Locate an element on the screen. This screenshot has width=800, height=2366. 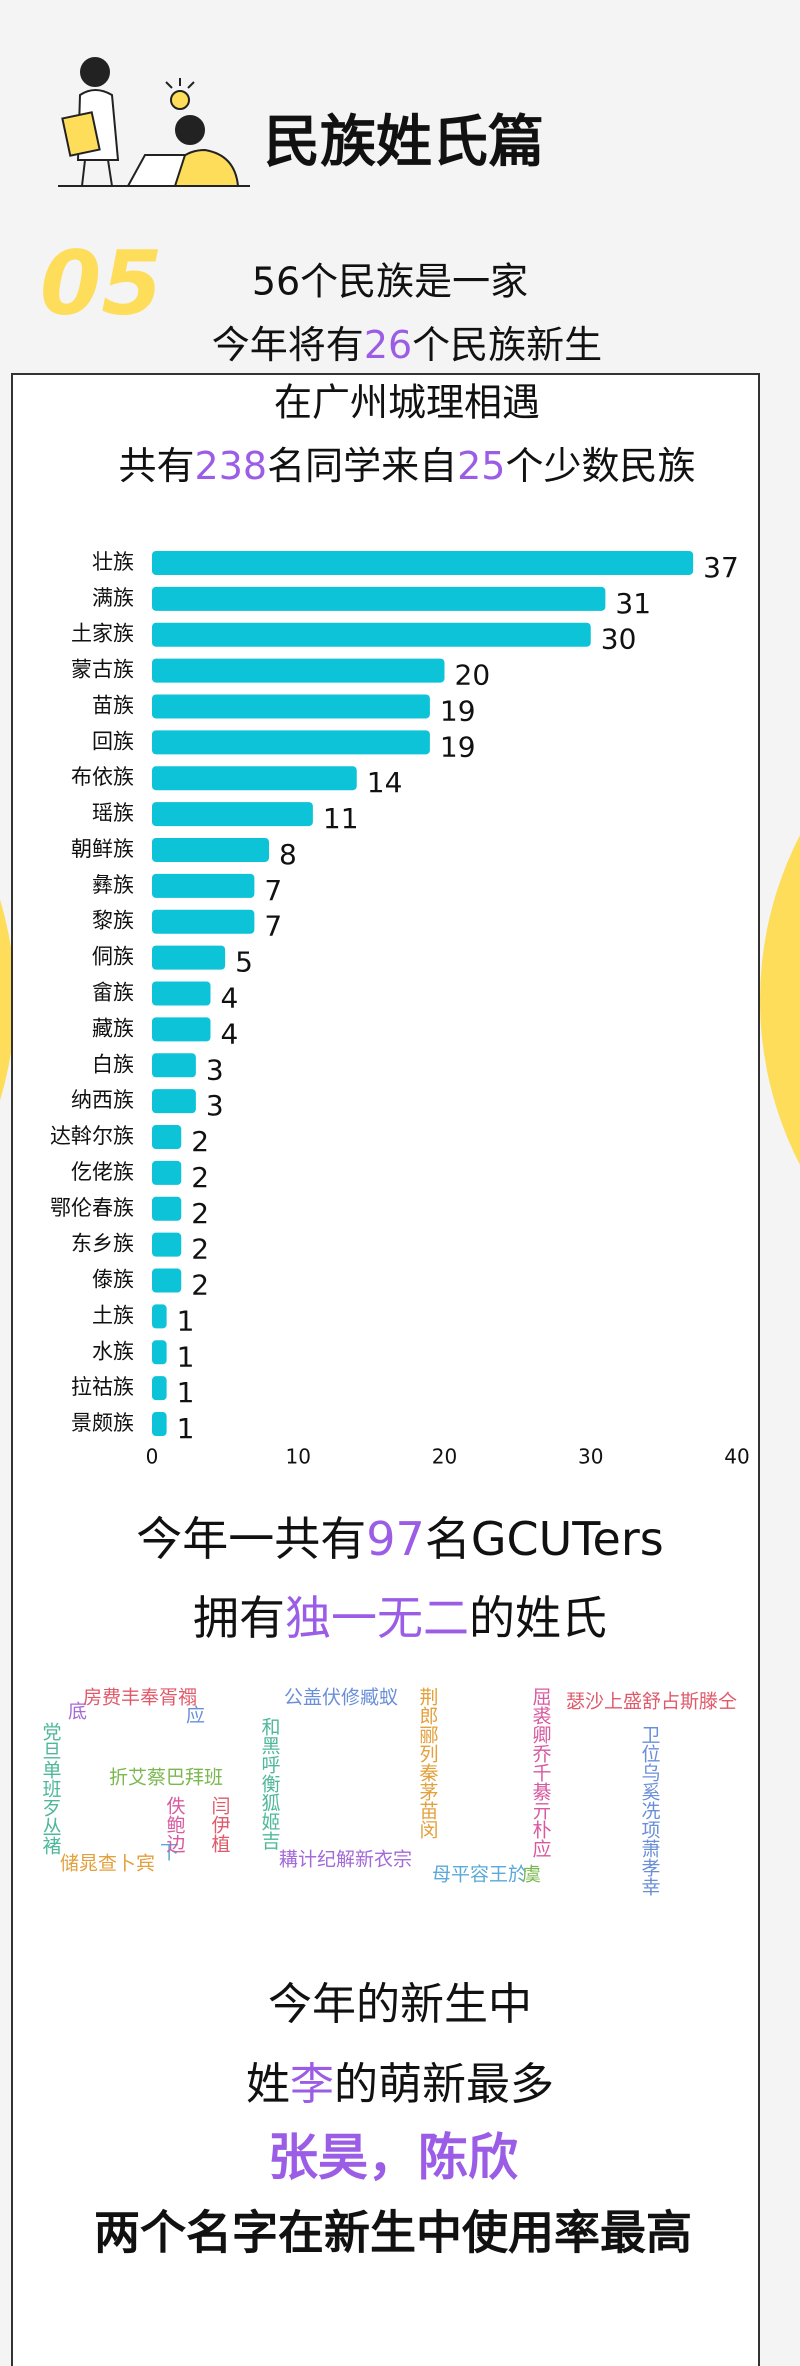
category-label: 彝族 is located at coordinates (113, 885).